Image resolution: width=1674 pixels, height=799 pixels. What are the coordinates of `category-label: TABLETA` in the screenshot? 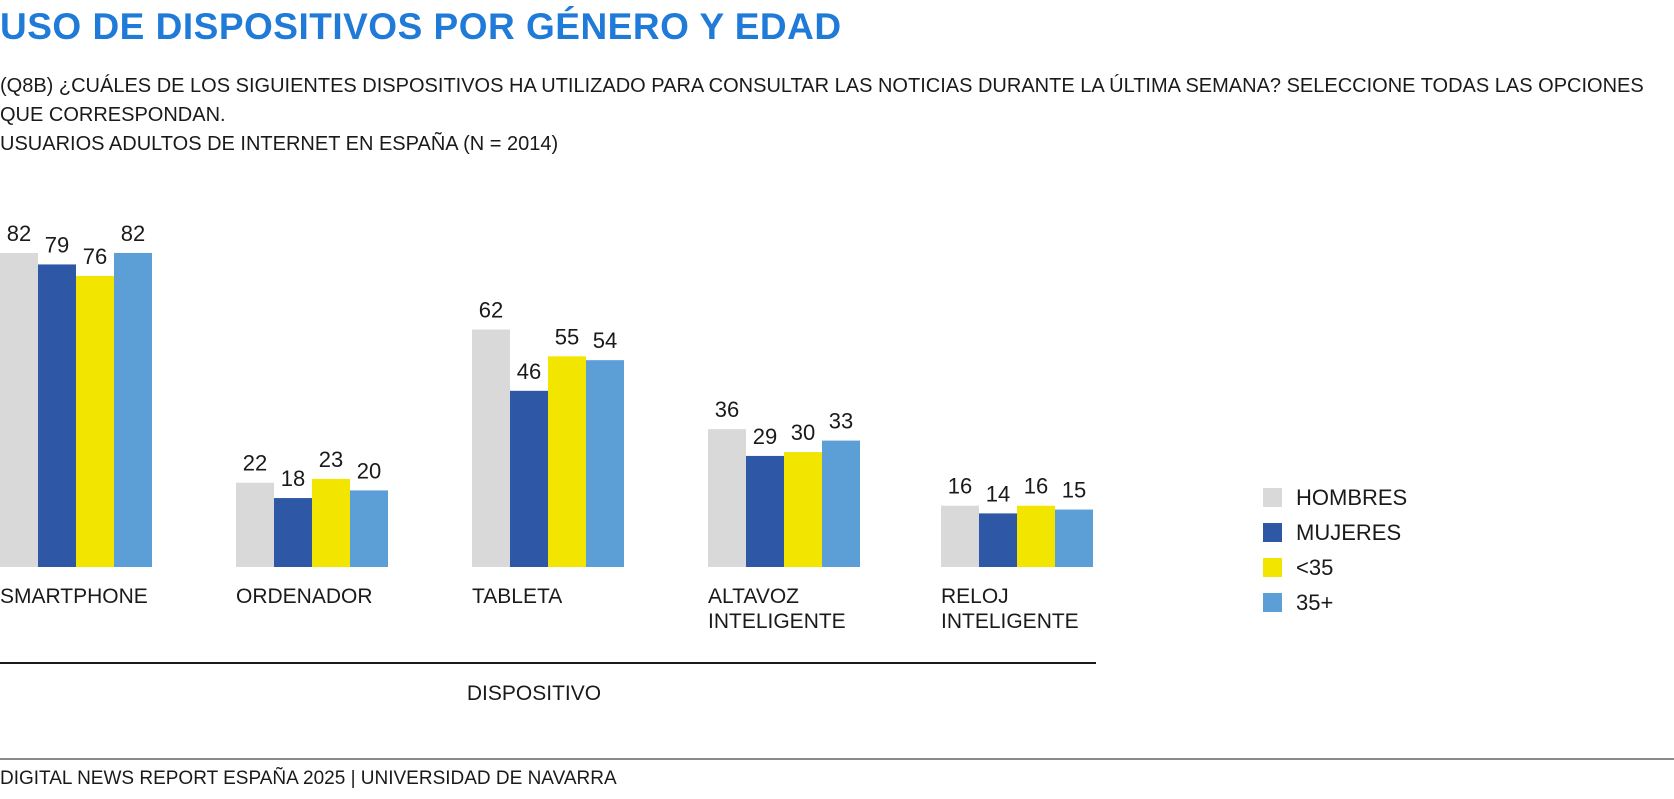 It's located at (517, 596).